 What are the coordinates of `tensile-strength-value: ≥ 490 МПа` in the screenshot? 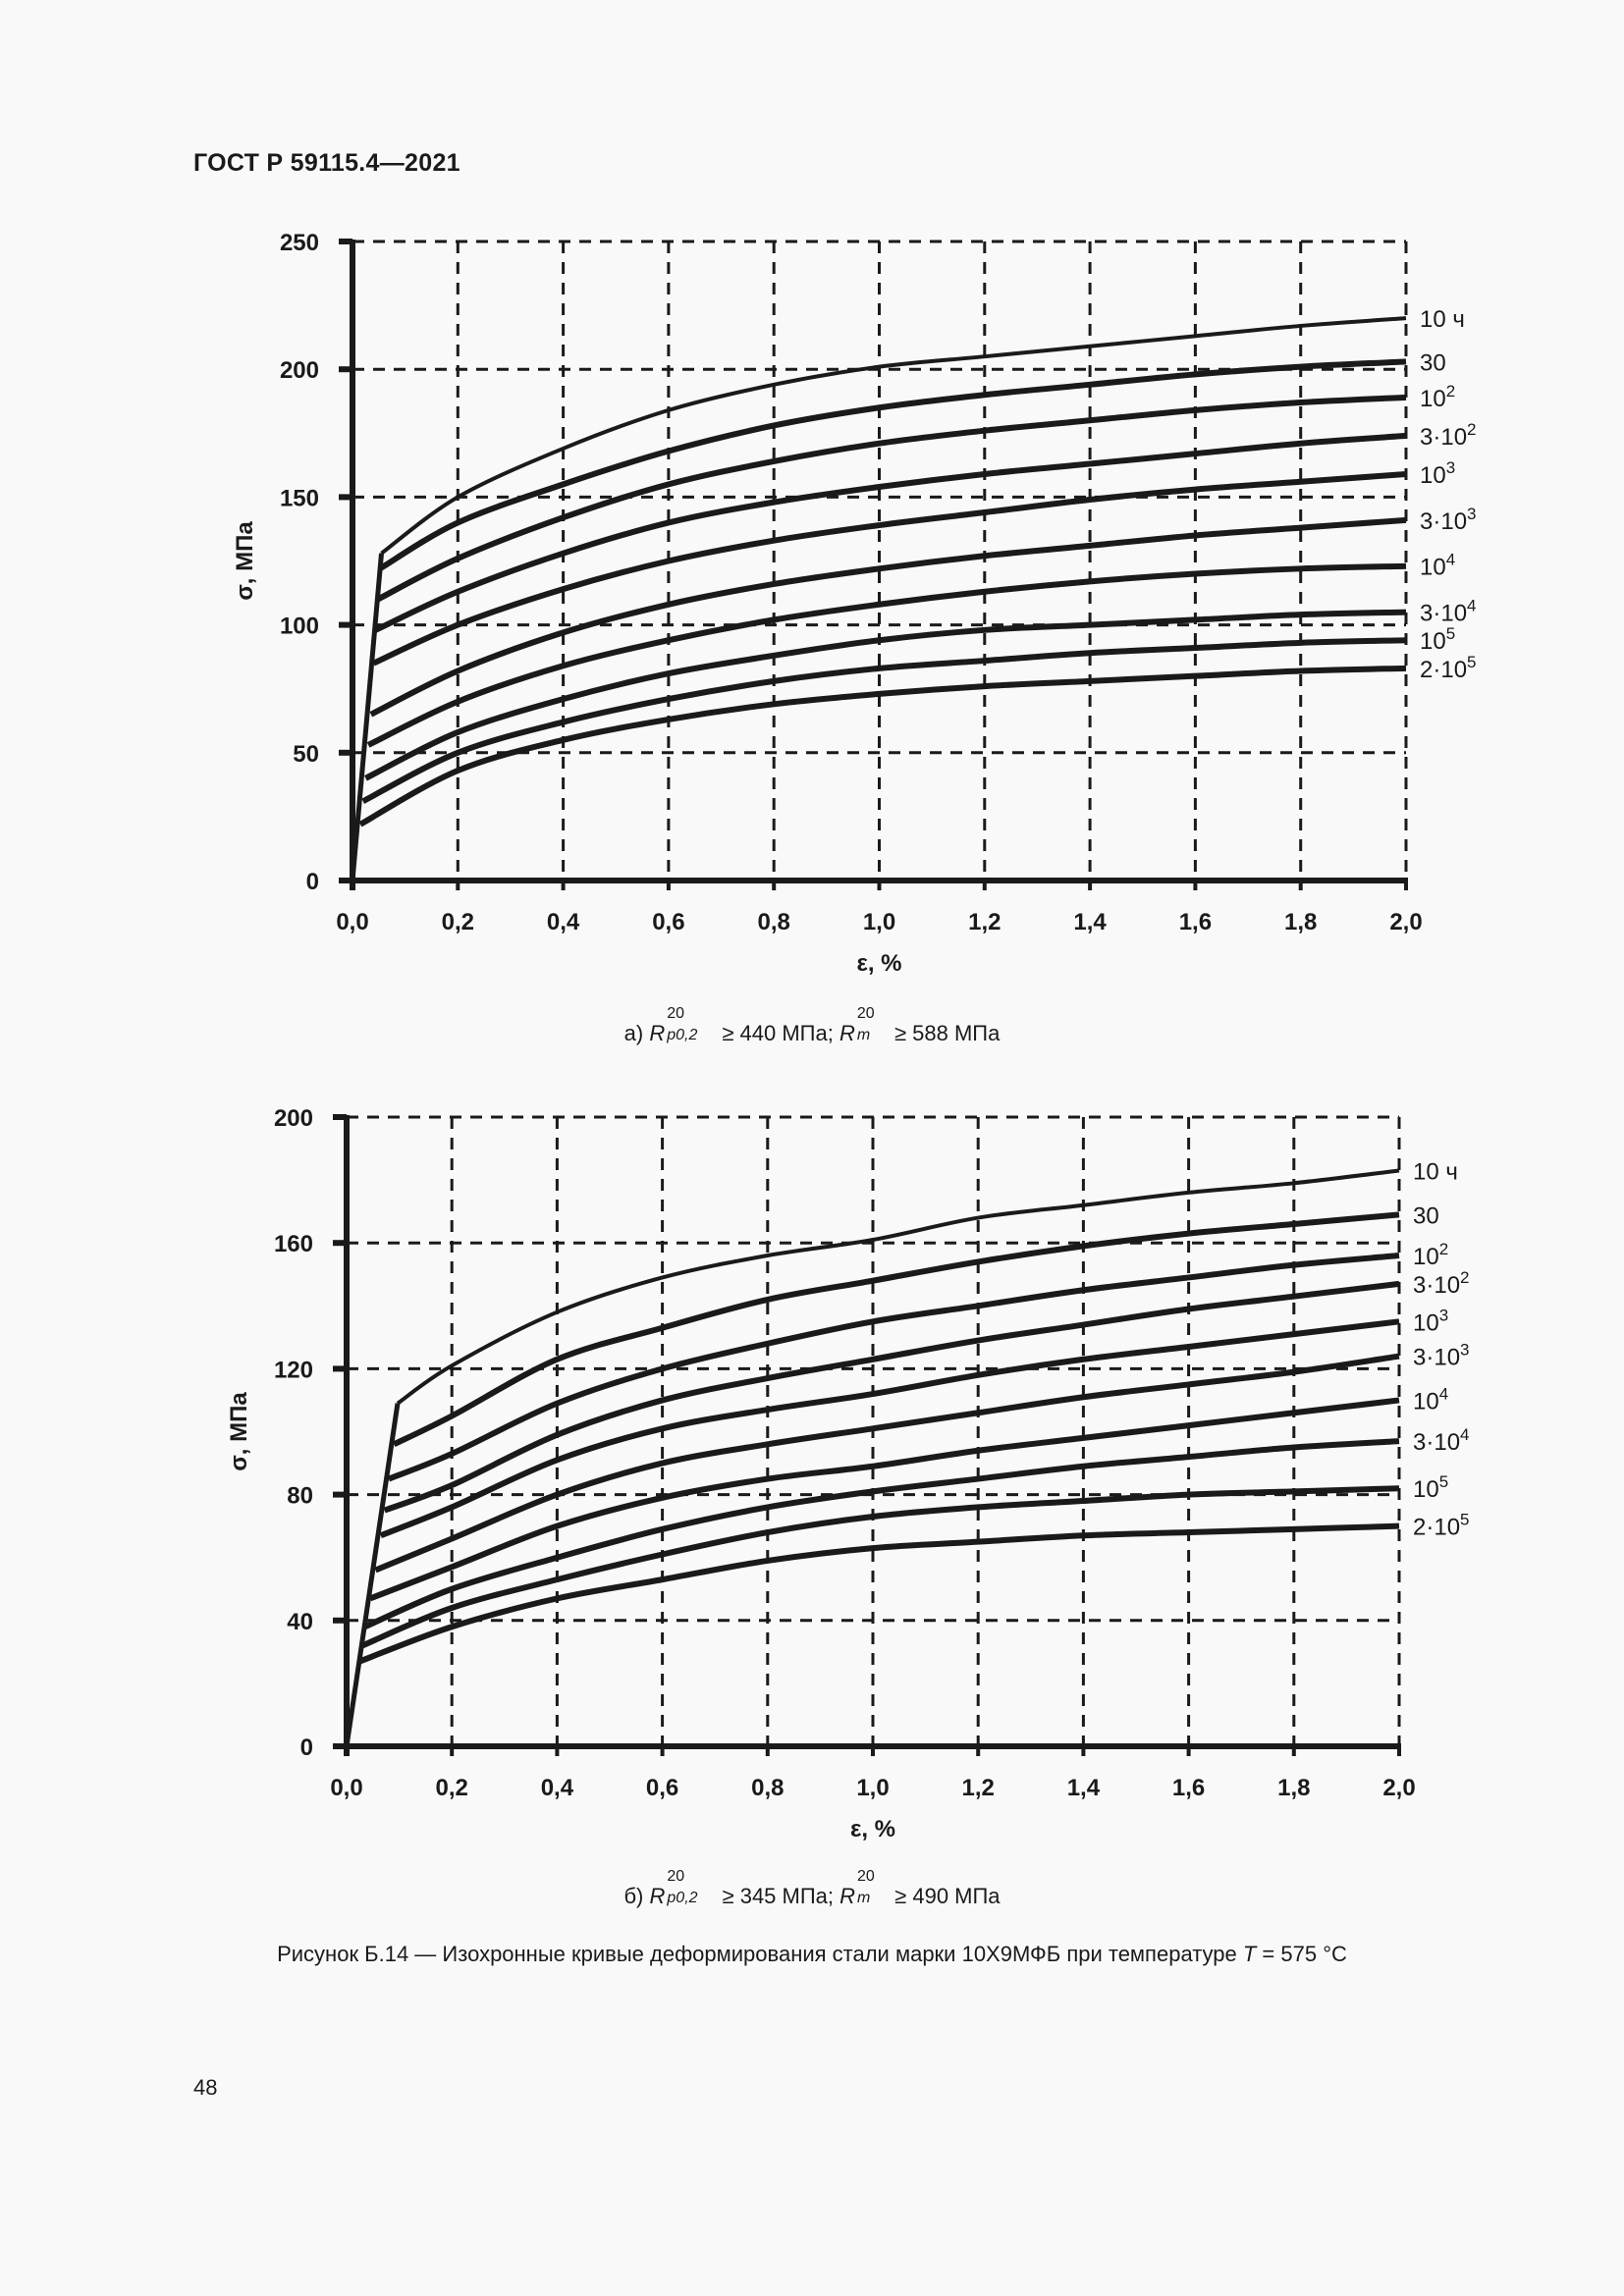 It's located at (947, 1896).